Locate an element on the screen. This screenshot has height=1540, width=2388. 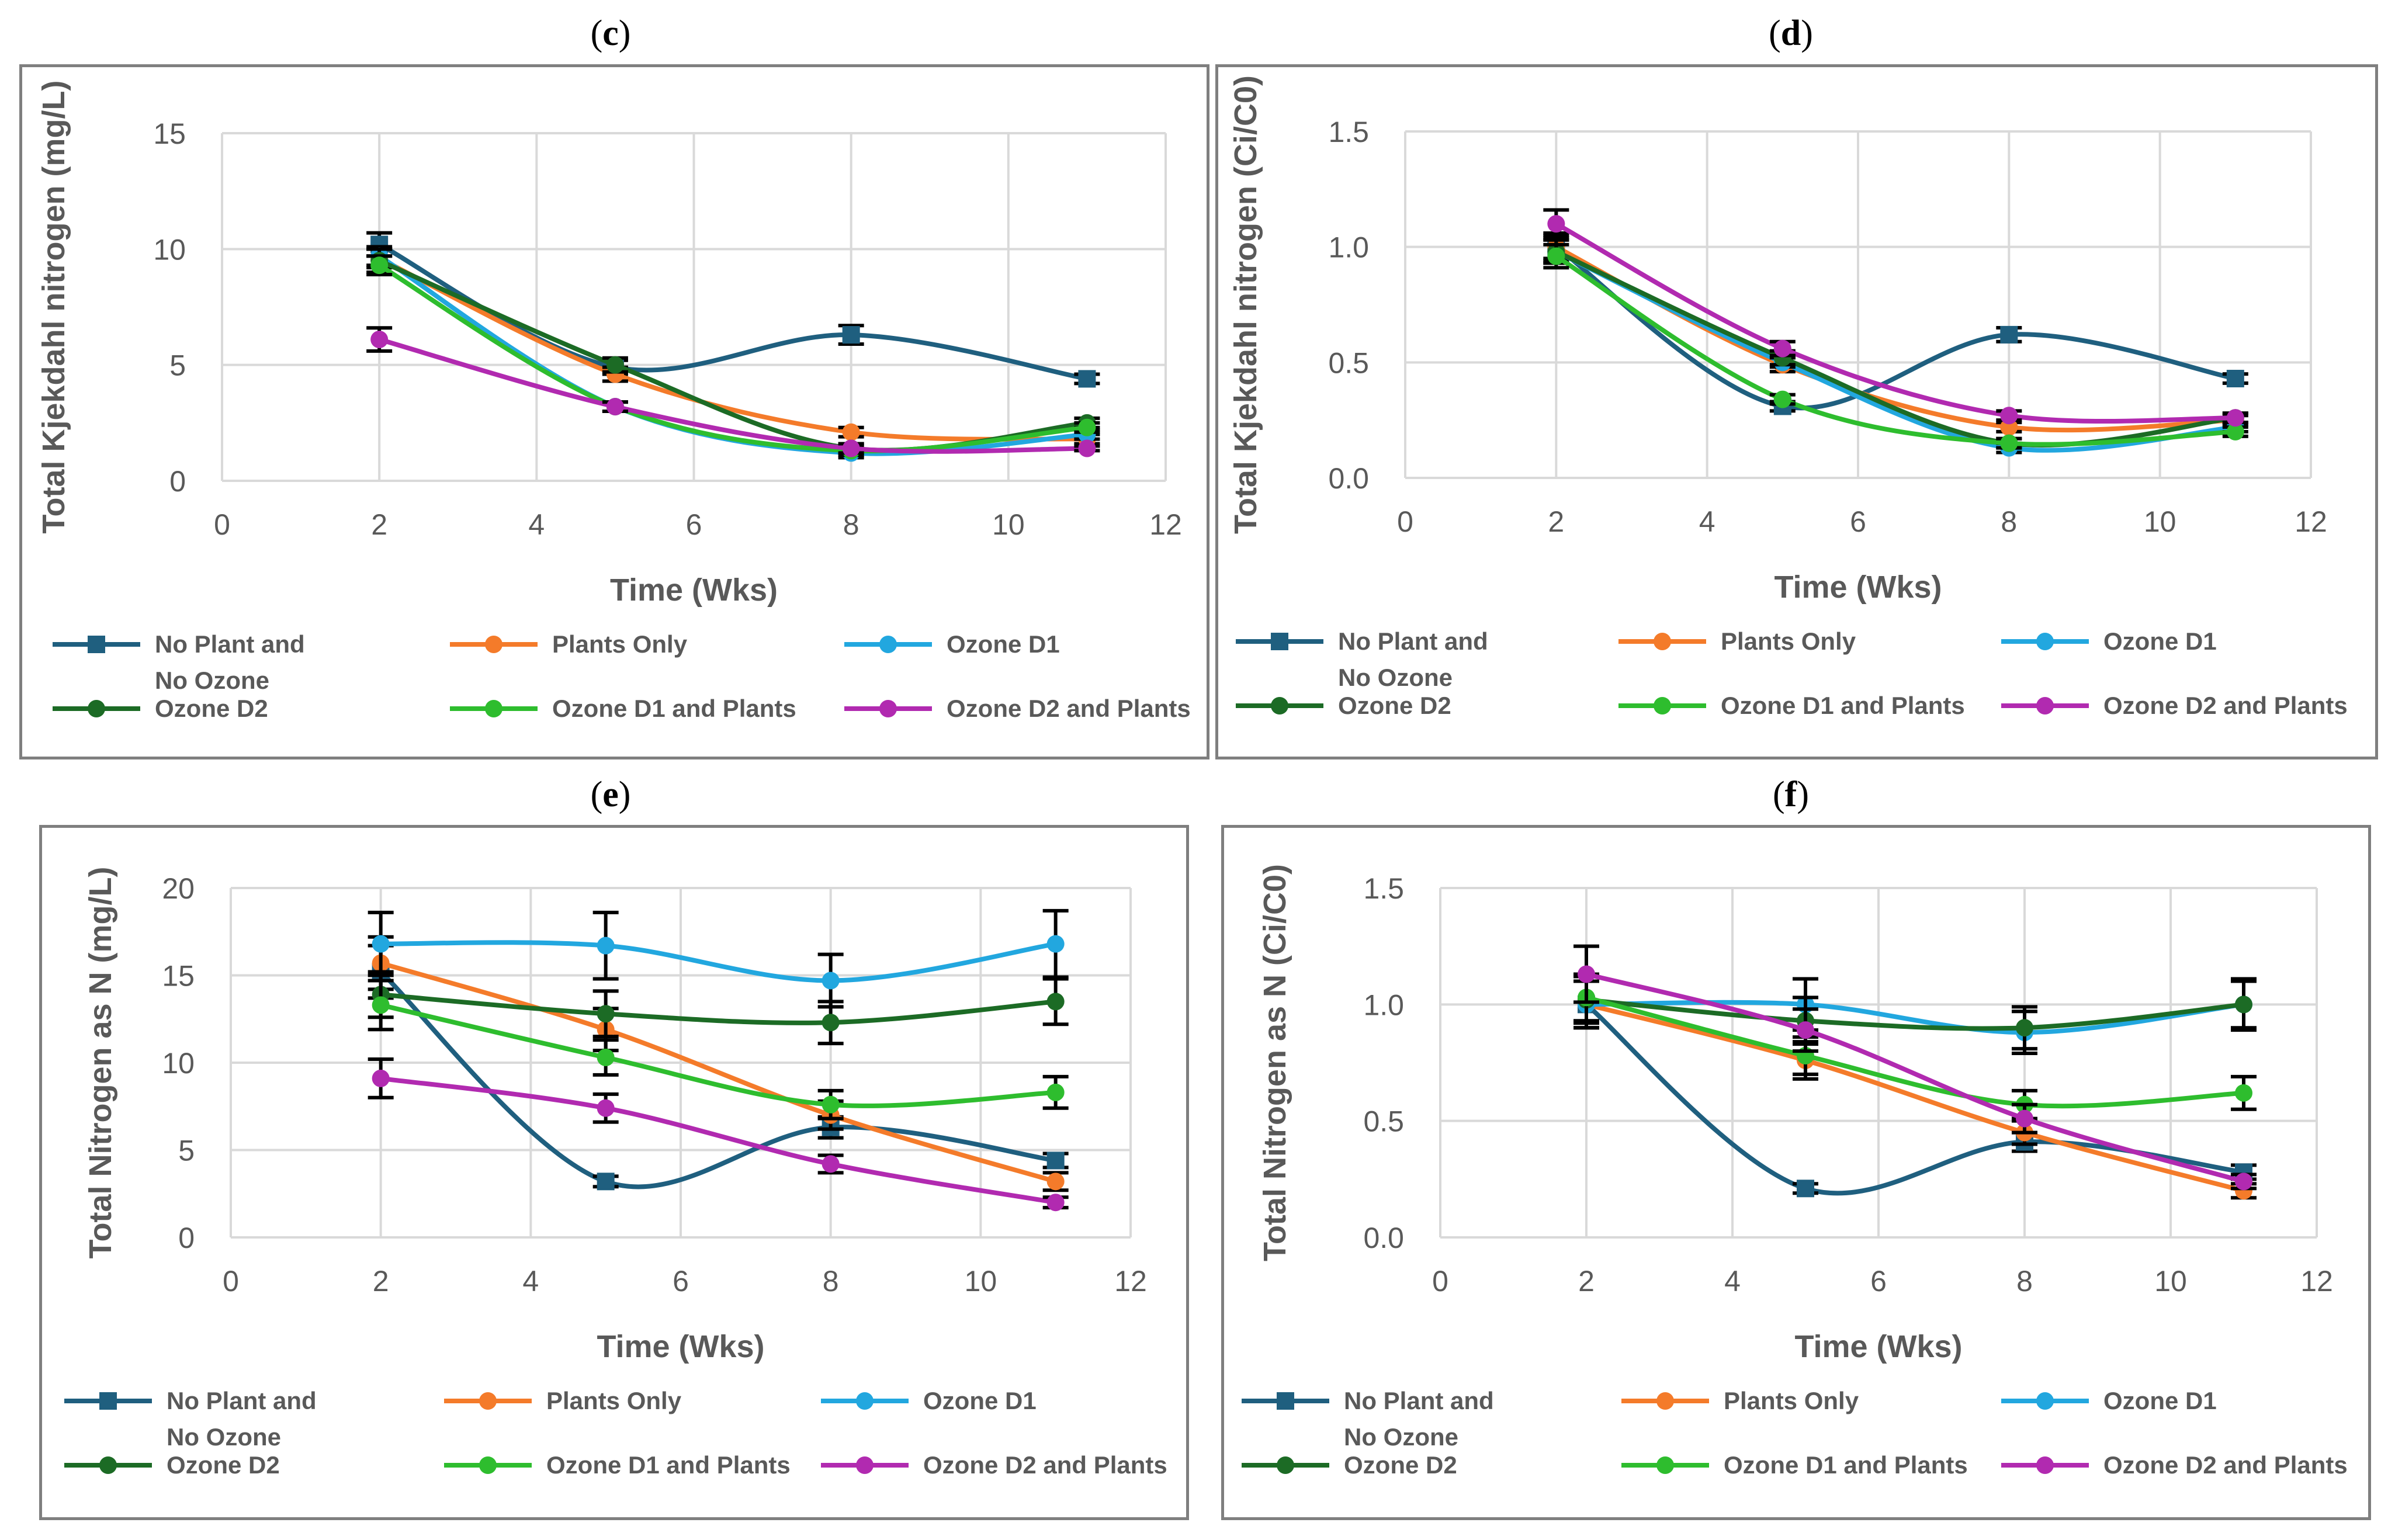
y-tick-label: 0 is located at coordinates (177, 481).